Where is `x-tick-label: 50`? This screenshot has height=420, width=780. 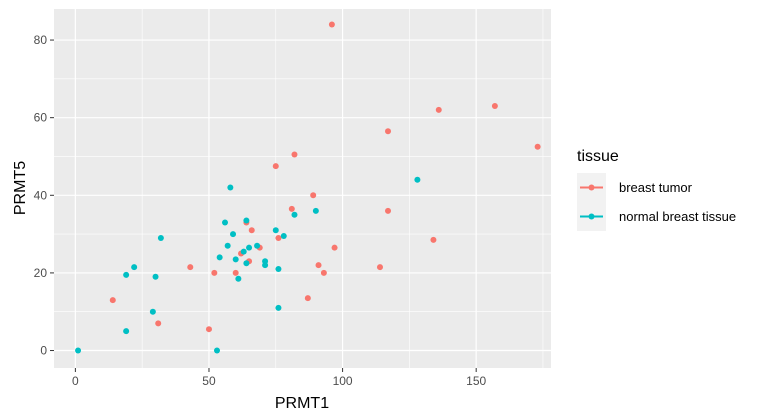
x-tick-label: 50 is located at coordinates (209, 381).